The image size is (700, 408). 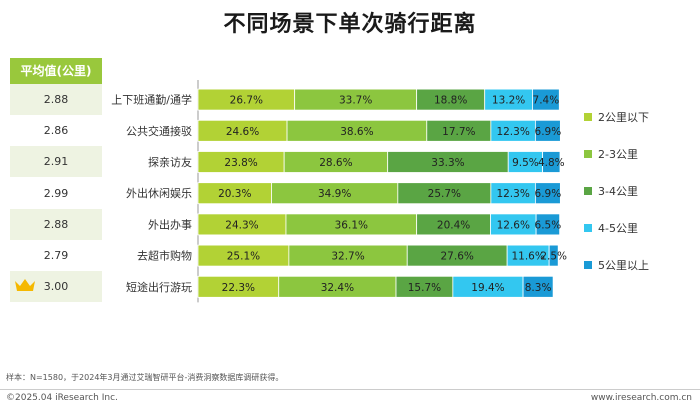 I want to click on data-label: 7.4%, so click(x=546, y=101).